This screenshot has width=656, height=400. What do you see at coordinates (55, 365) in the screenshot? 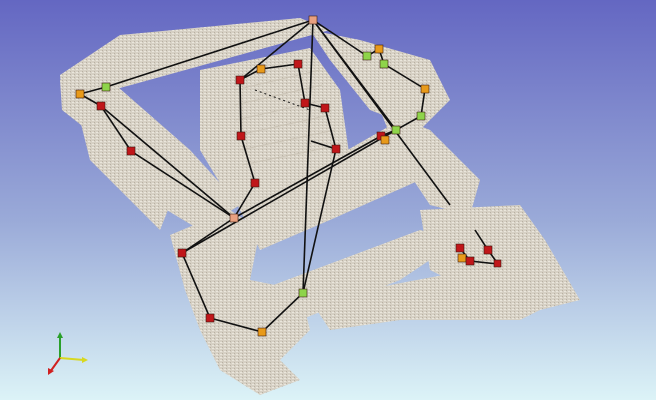
I see `axis-z` at bounding box center [55, 365].